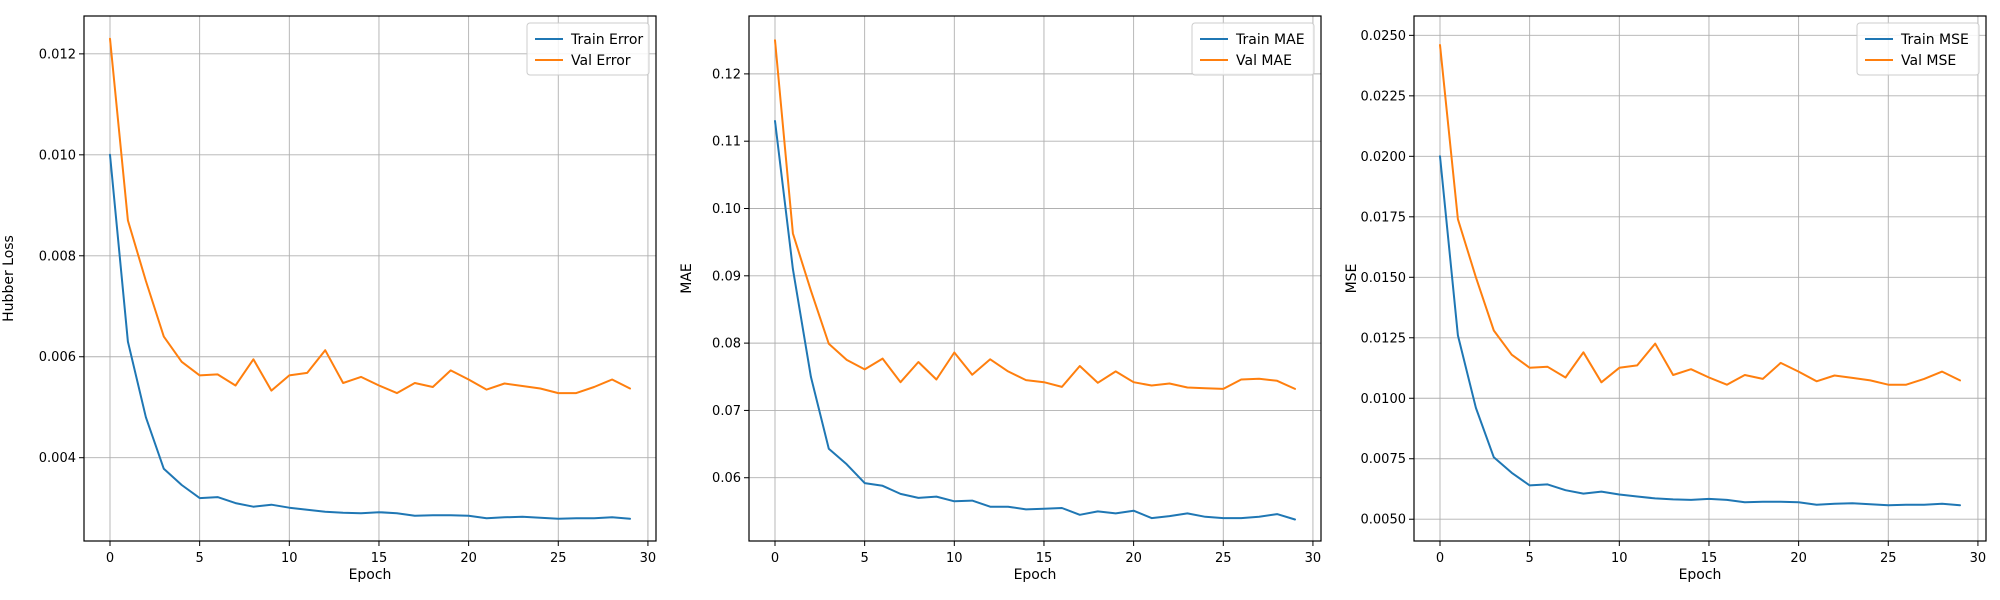 The image size is (2000, 600). I want to click on chart-3-y-axis-label: MSE, so click(1352, 279).